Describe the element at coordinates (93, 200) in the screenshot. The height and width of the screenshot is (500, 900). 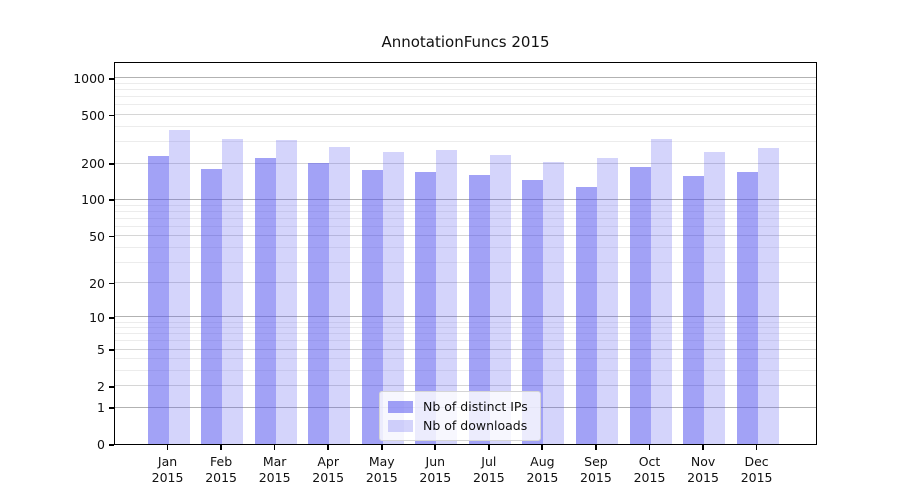
I see `y-axis-tick-label: 100` at that location.